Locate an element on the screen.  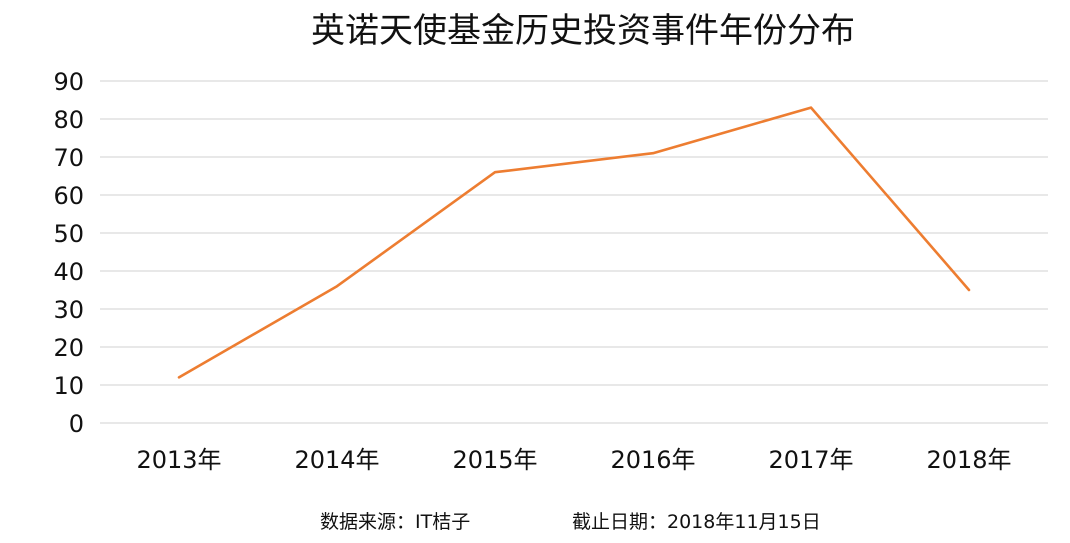
y-tick-label: 20 is located at coordinates (68, 348).